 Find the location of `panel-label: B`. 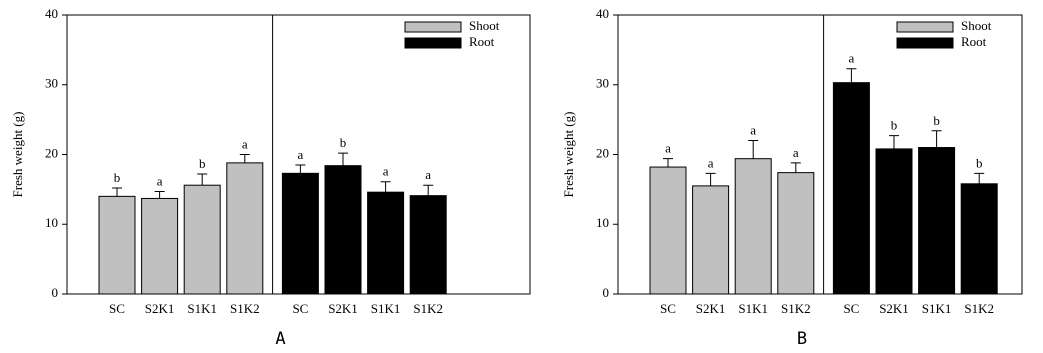

panel-label: B is located at coordinates (802, 339).